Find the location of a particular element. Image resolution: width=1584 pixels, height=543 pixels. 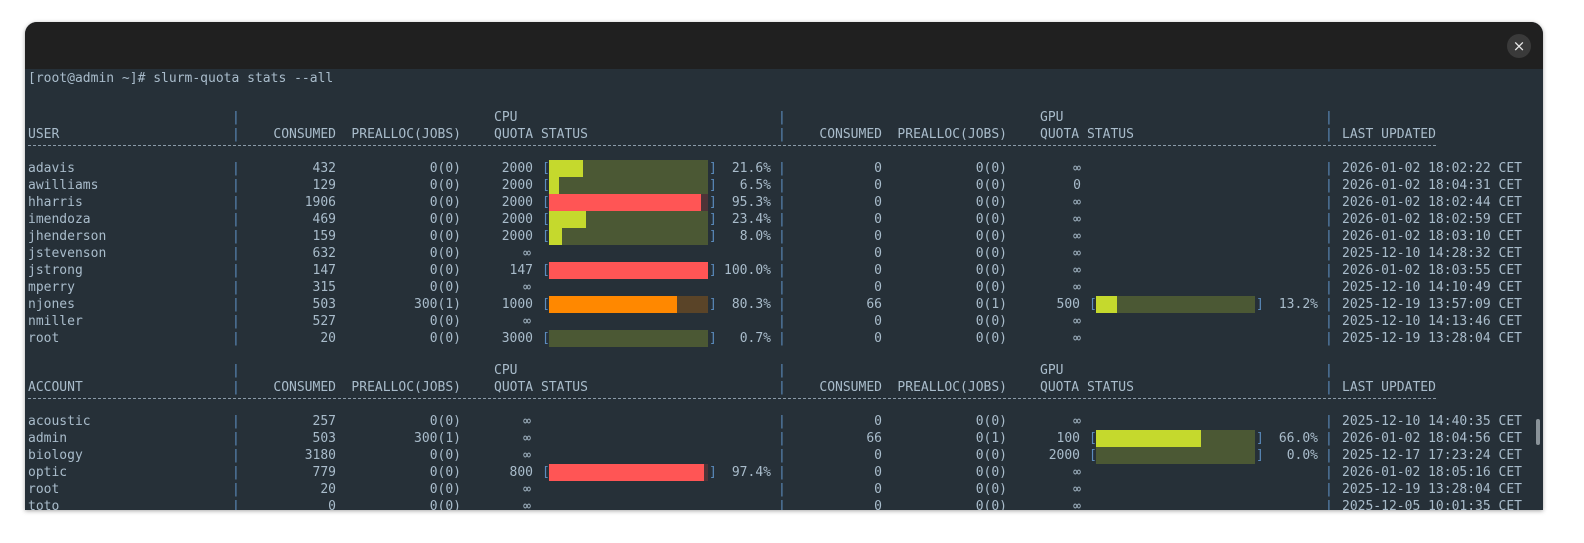

last-updated: 2025-12-10 14:28:32 CET is located at coordinates (1432, 253).